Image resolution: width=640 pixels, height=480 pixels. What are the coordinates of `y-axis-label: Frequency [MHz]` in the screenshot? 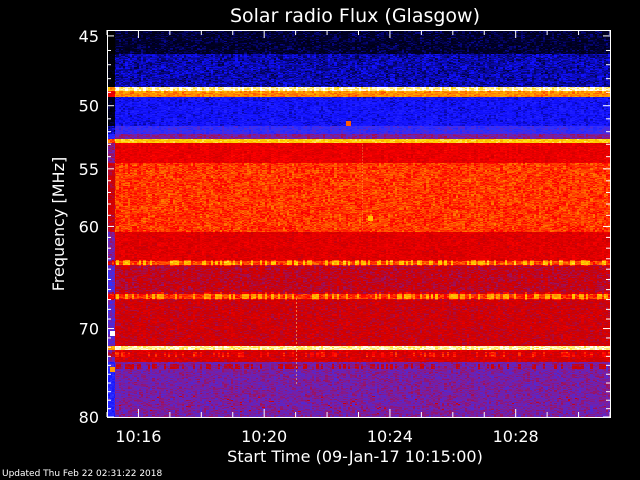 It's located at (58, 224).